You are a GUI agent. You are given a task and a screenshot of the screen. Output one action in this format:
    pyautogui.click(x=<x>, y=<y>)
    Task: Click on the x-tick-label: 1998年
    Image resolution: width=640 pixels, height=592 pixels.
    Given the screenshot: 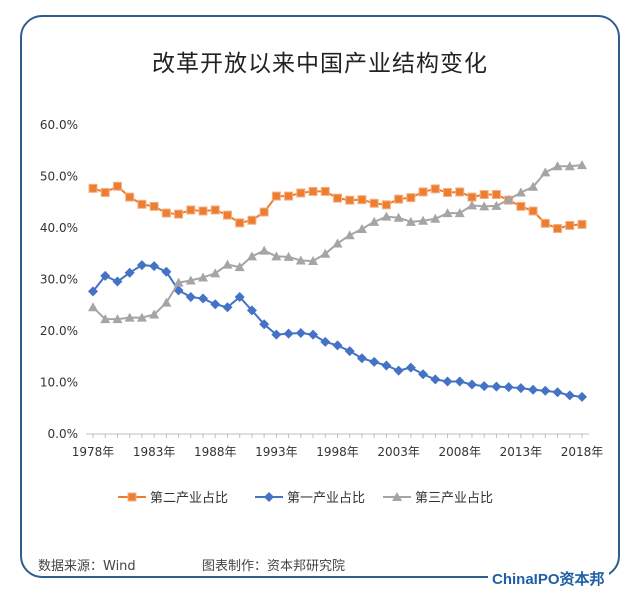 What is the action you would take?
    pyautogui.click(x=337, y=452)
    